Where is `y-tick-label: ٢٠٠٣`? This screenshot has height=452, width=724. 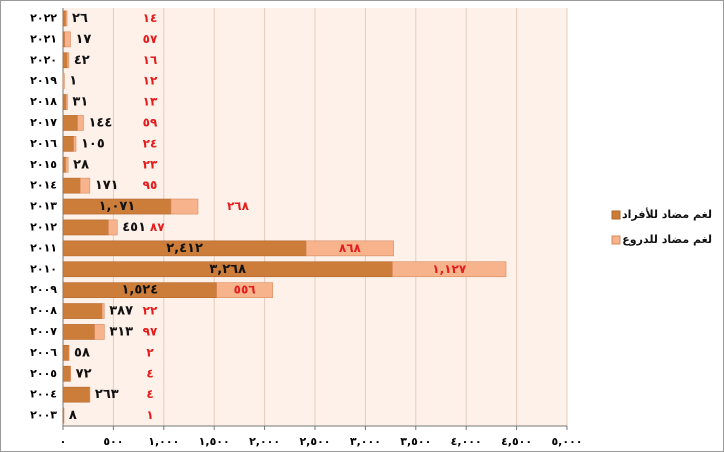
y-tick-label: ٢٠٠٣ is located at coordinates (43, 415).